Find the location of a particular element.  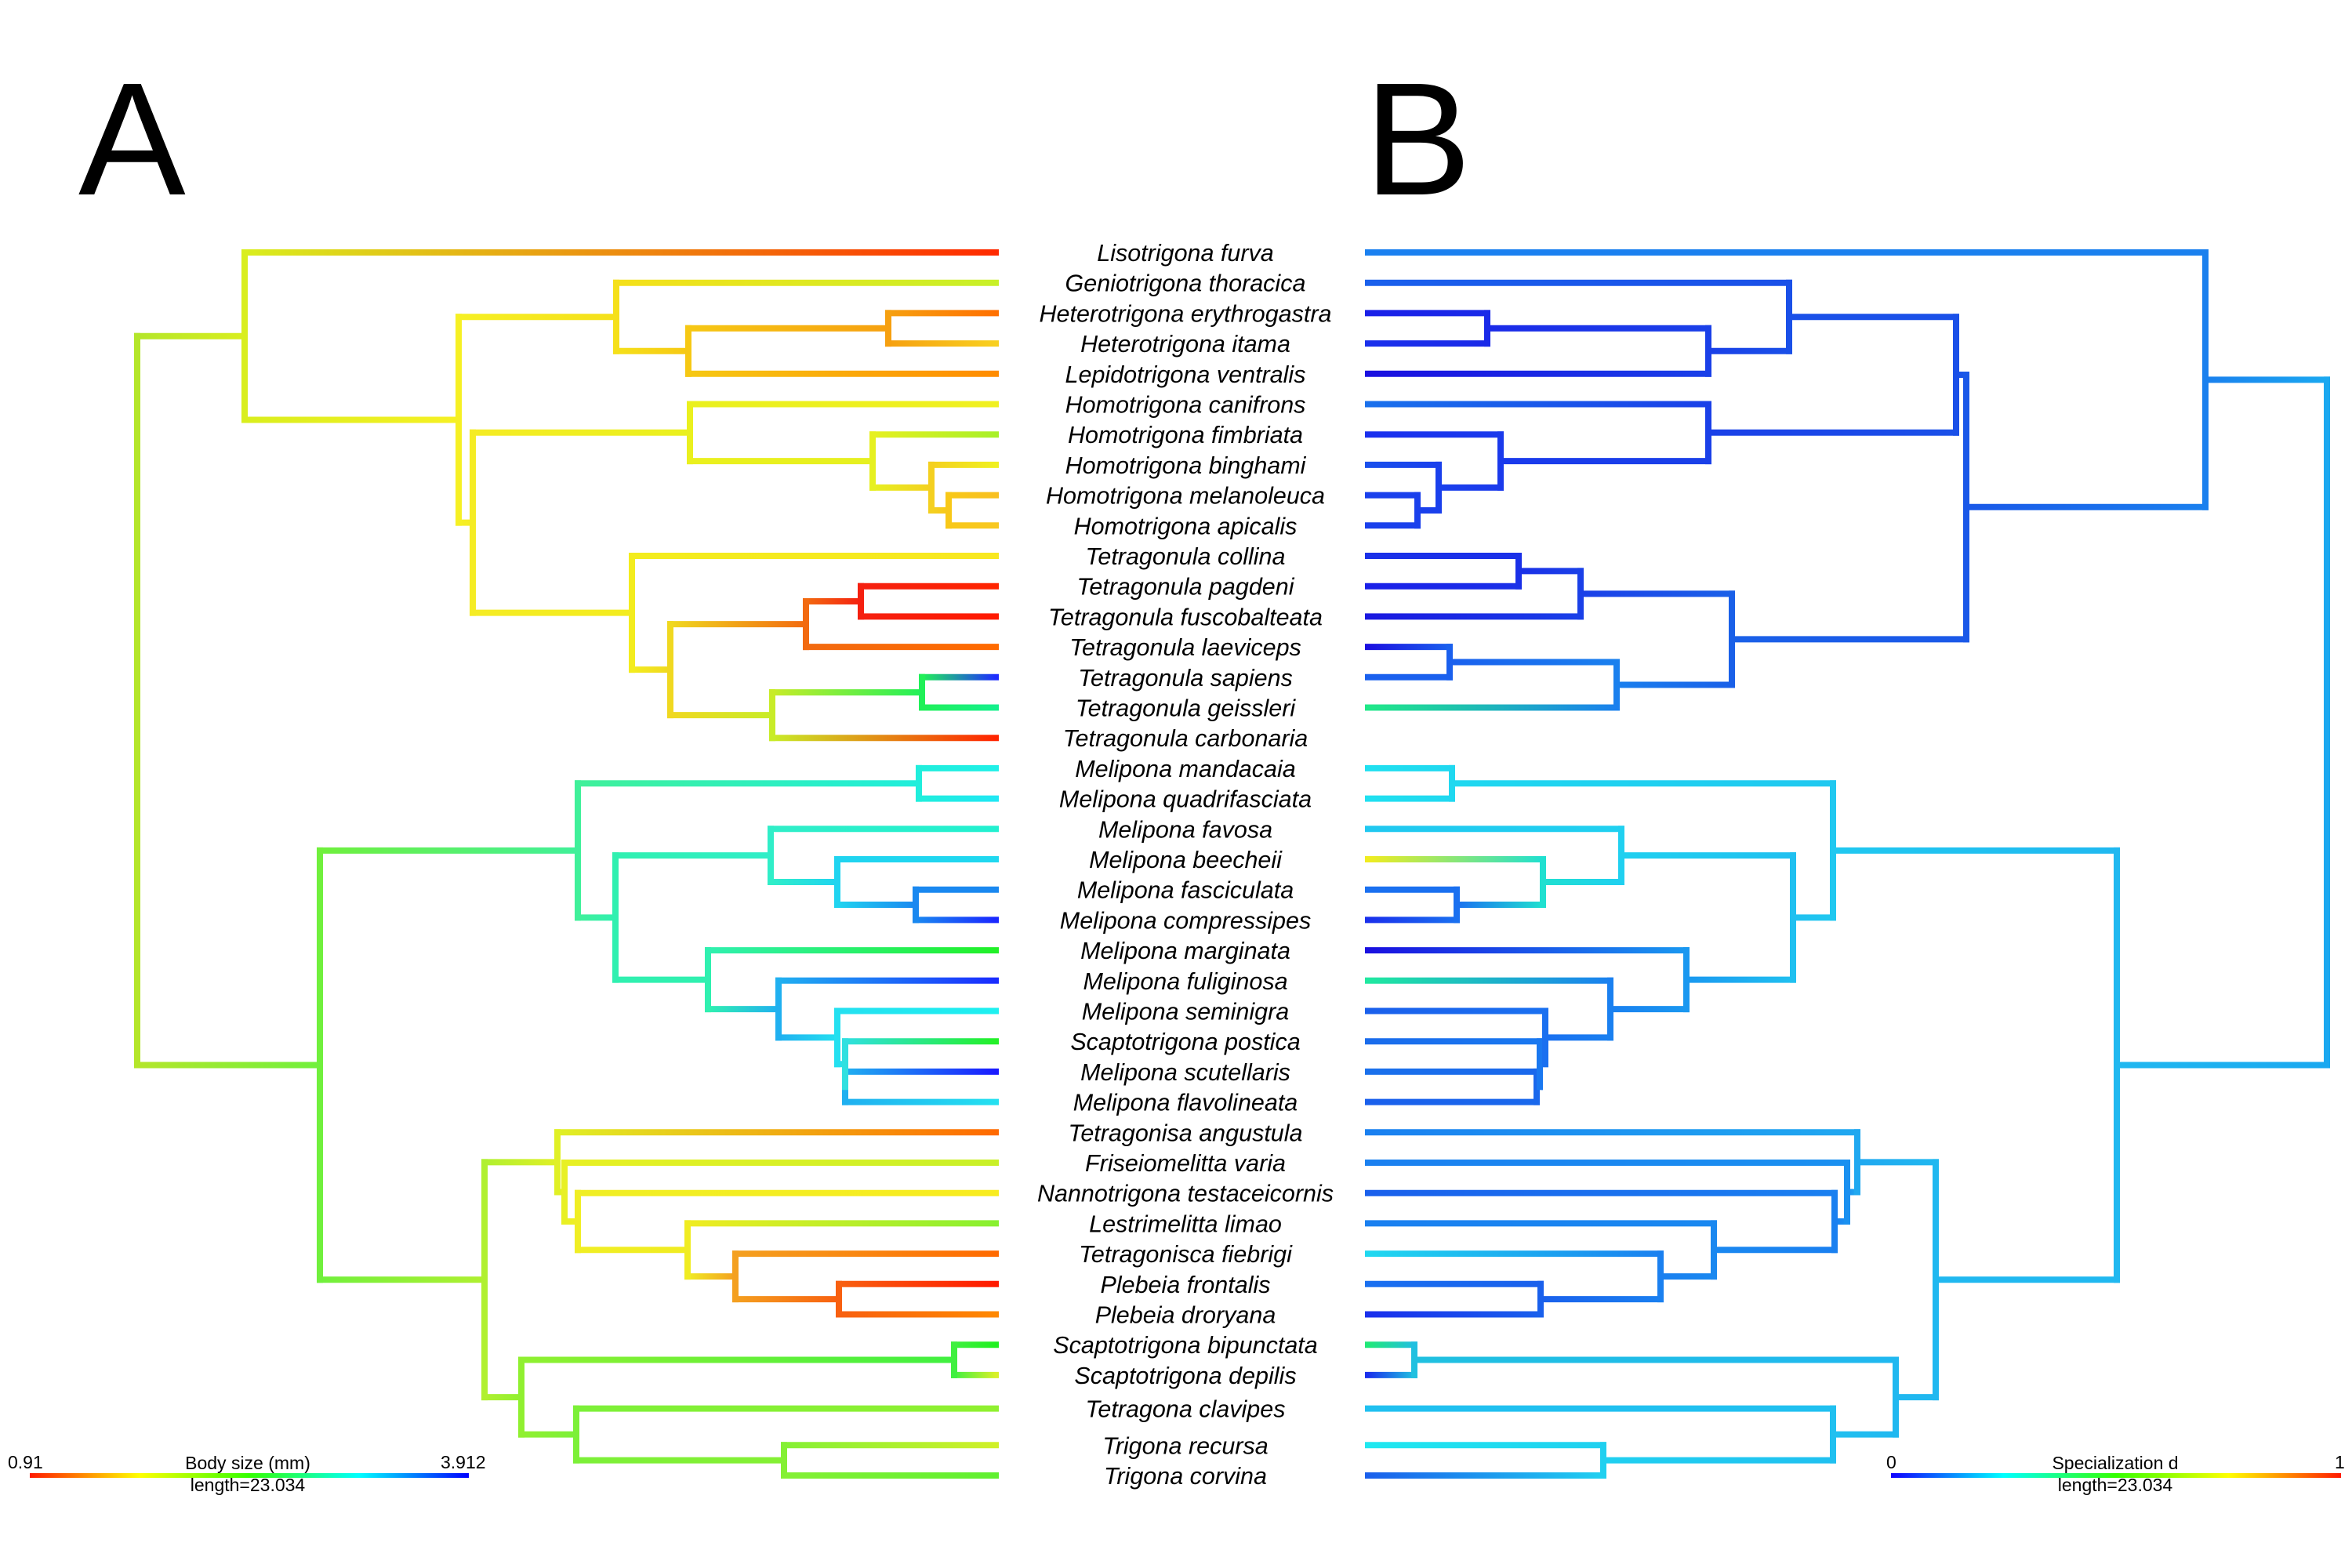

legend-a: 0.91 Body size (mm) 3.912 length=23.034 is located at coordinates (247, 1473).